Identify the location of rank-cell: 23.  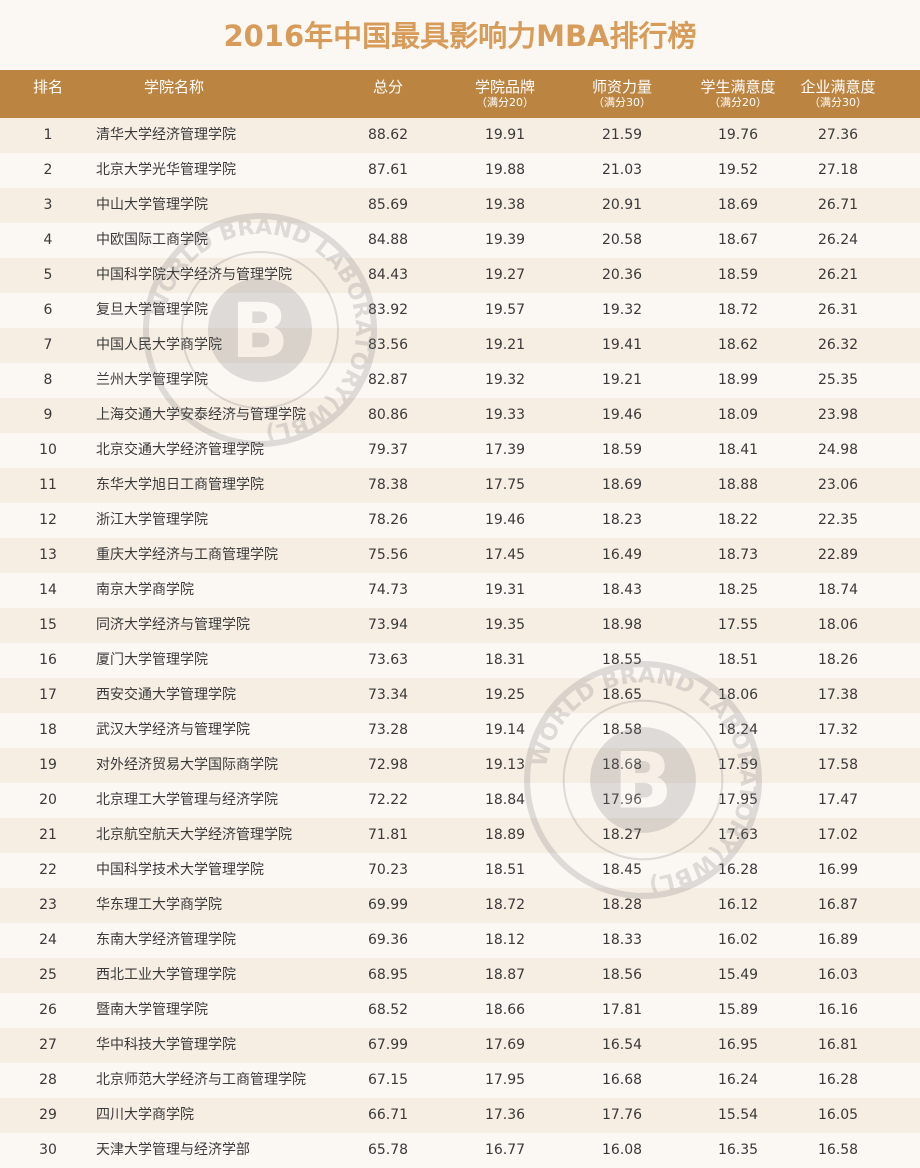
(48, 905).